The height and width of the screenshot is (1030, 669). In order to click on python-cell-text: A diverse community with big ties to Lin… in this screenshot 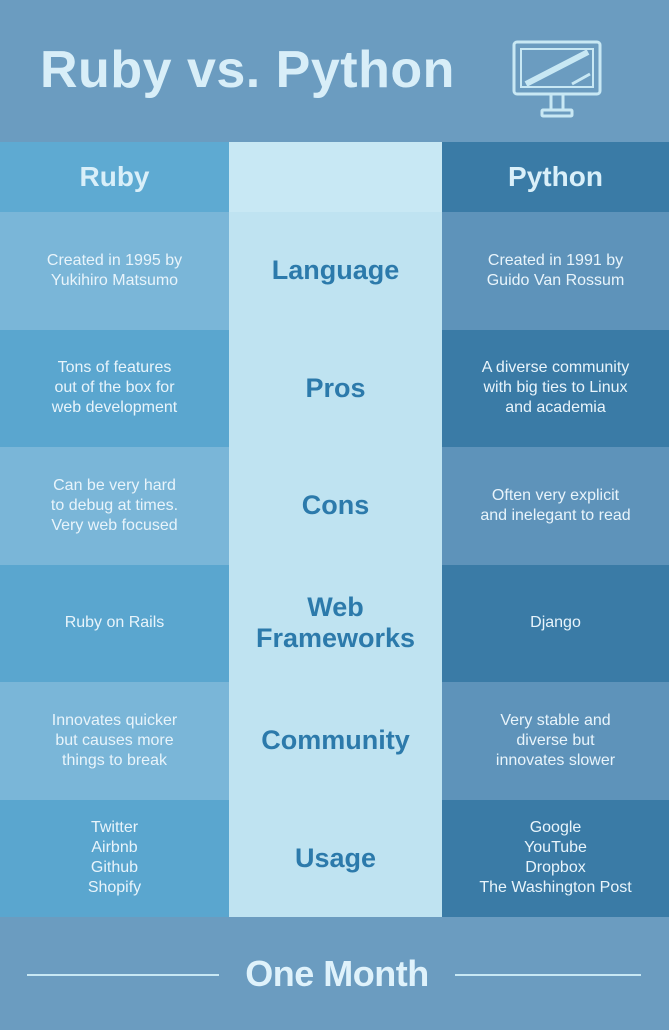, I will do `click(555, 388)`.